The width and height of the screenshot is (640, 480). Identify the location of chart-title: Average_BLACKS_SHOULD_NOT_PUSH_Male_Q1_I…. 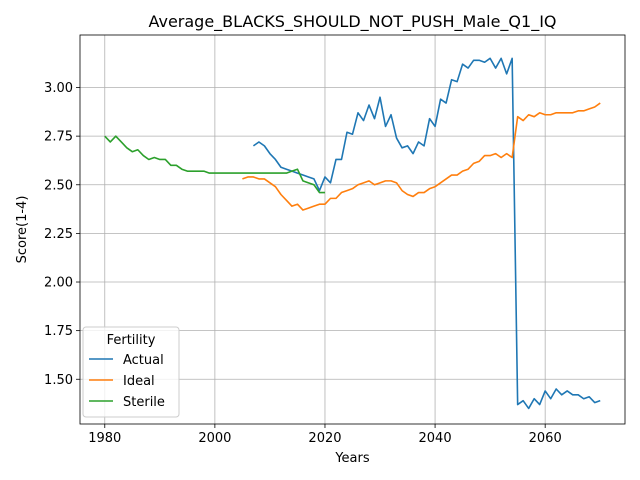
(352, 22).